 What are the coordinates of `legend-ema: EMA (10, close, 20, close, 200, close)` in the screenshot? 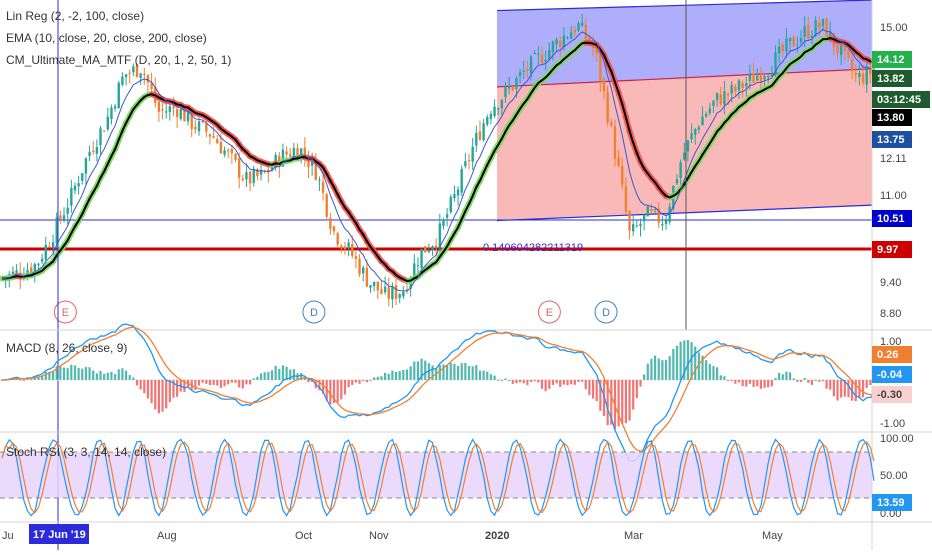 It's located at (106, 38).